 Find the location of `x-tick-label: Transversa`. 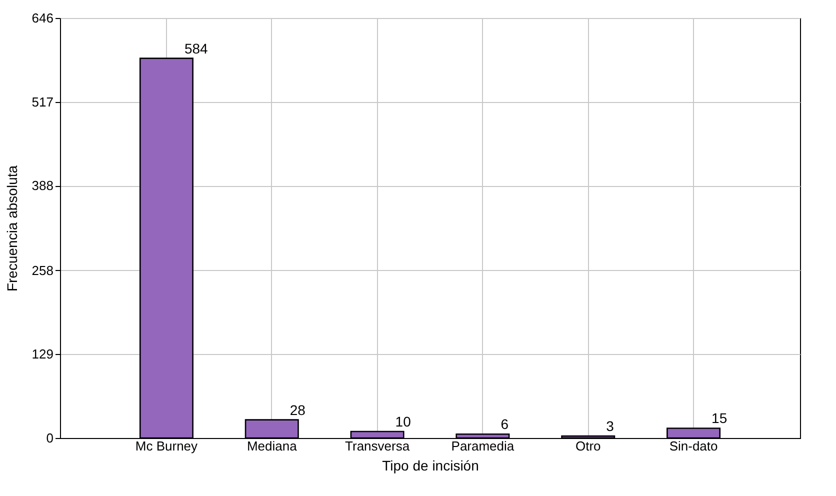

x-tick-label: Transversa is located at coordinates (377, 446).